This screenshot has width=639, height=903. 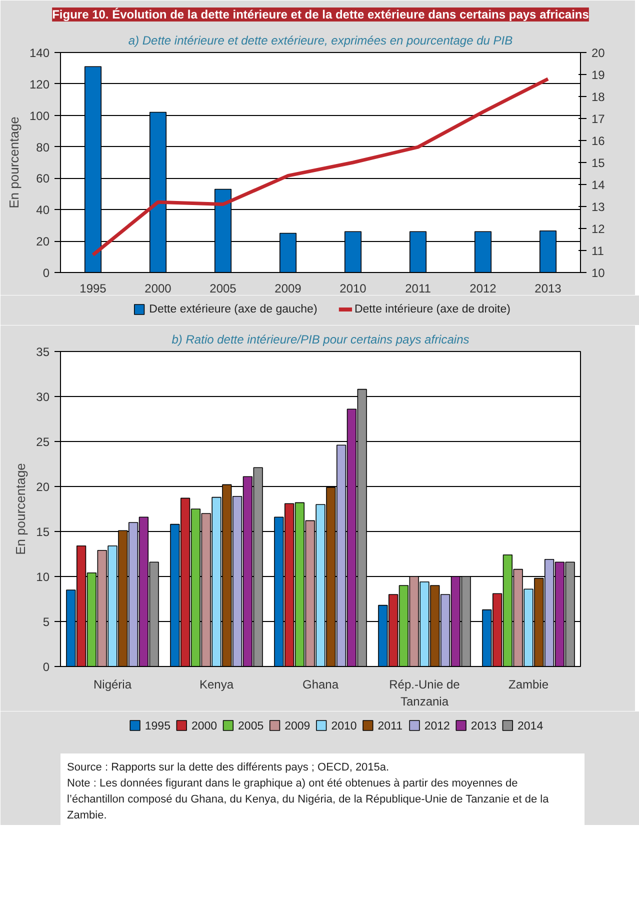 I want to click on x-tick-label: 2011, so click(x=418, y=289).